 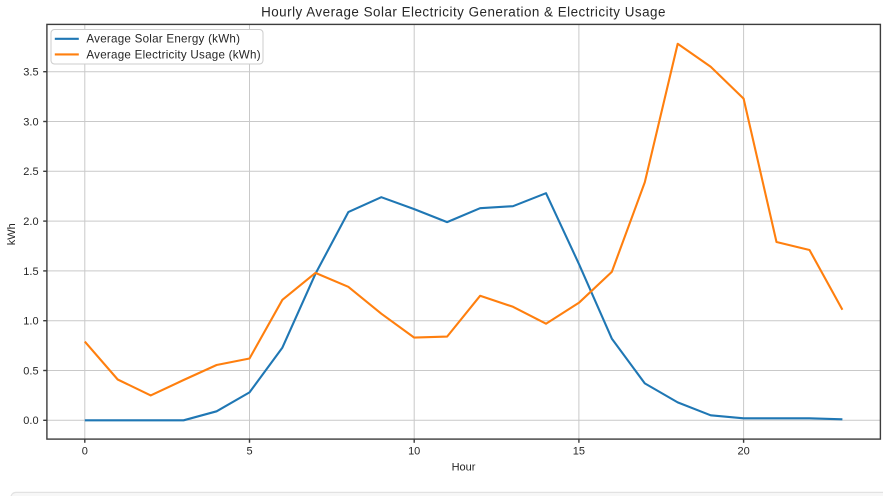 What do you see at coordinates (173, 54) in the screenshot?
I see `svg-text:Average Electricity Usage (kWh: Average Electricity Usage (kWh)` at bounding box center [173, 54].